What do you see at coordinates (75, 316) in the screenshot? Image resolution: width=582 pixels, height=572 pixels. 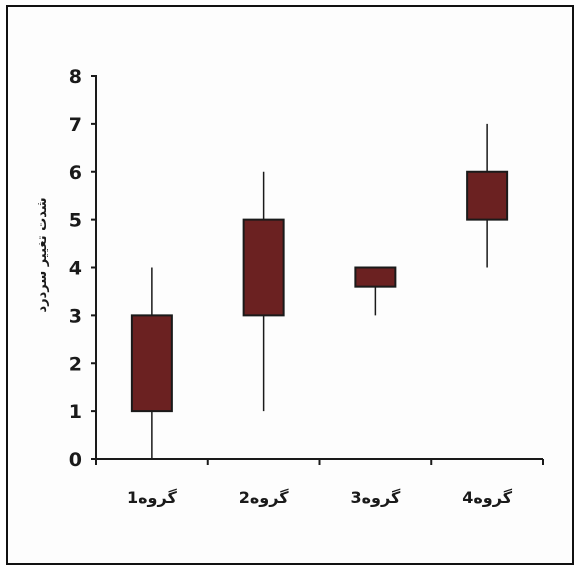 I see `y-tick-label: 3` at bounding box center [75, 316].